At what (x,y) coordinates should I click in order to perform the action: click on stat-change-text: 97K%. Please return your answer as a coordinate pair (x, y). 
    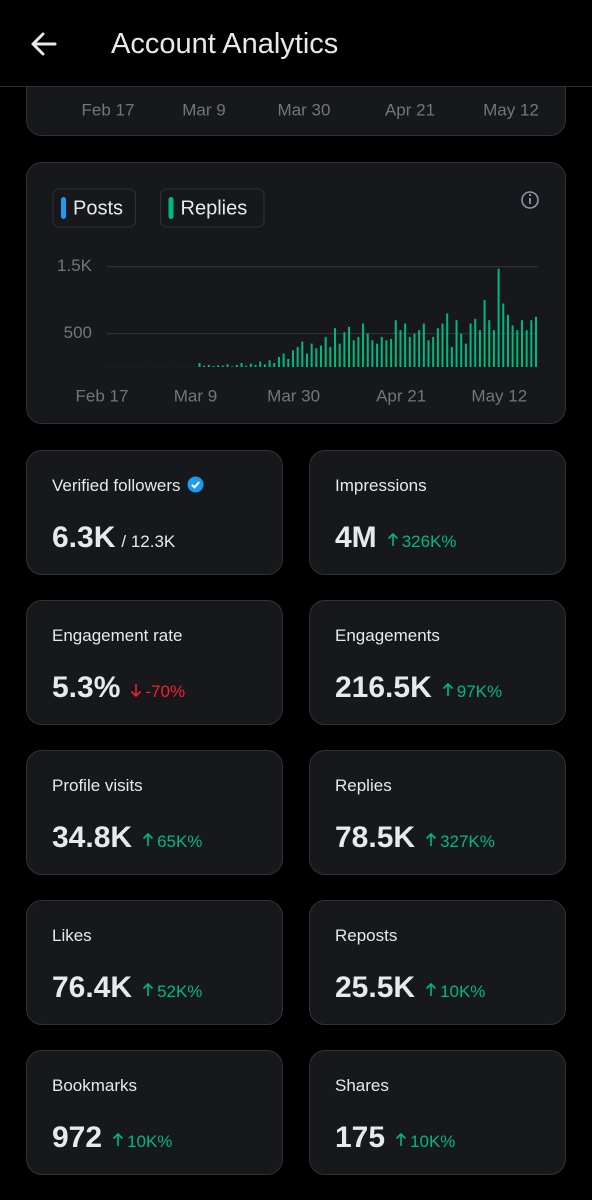
    Looking at the image, I should click on (479, 691).